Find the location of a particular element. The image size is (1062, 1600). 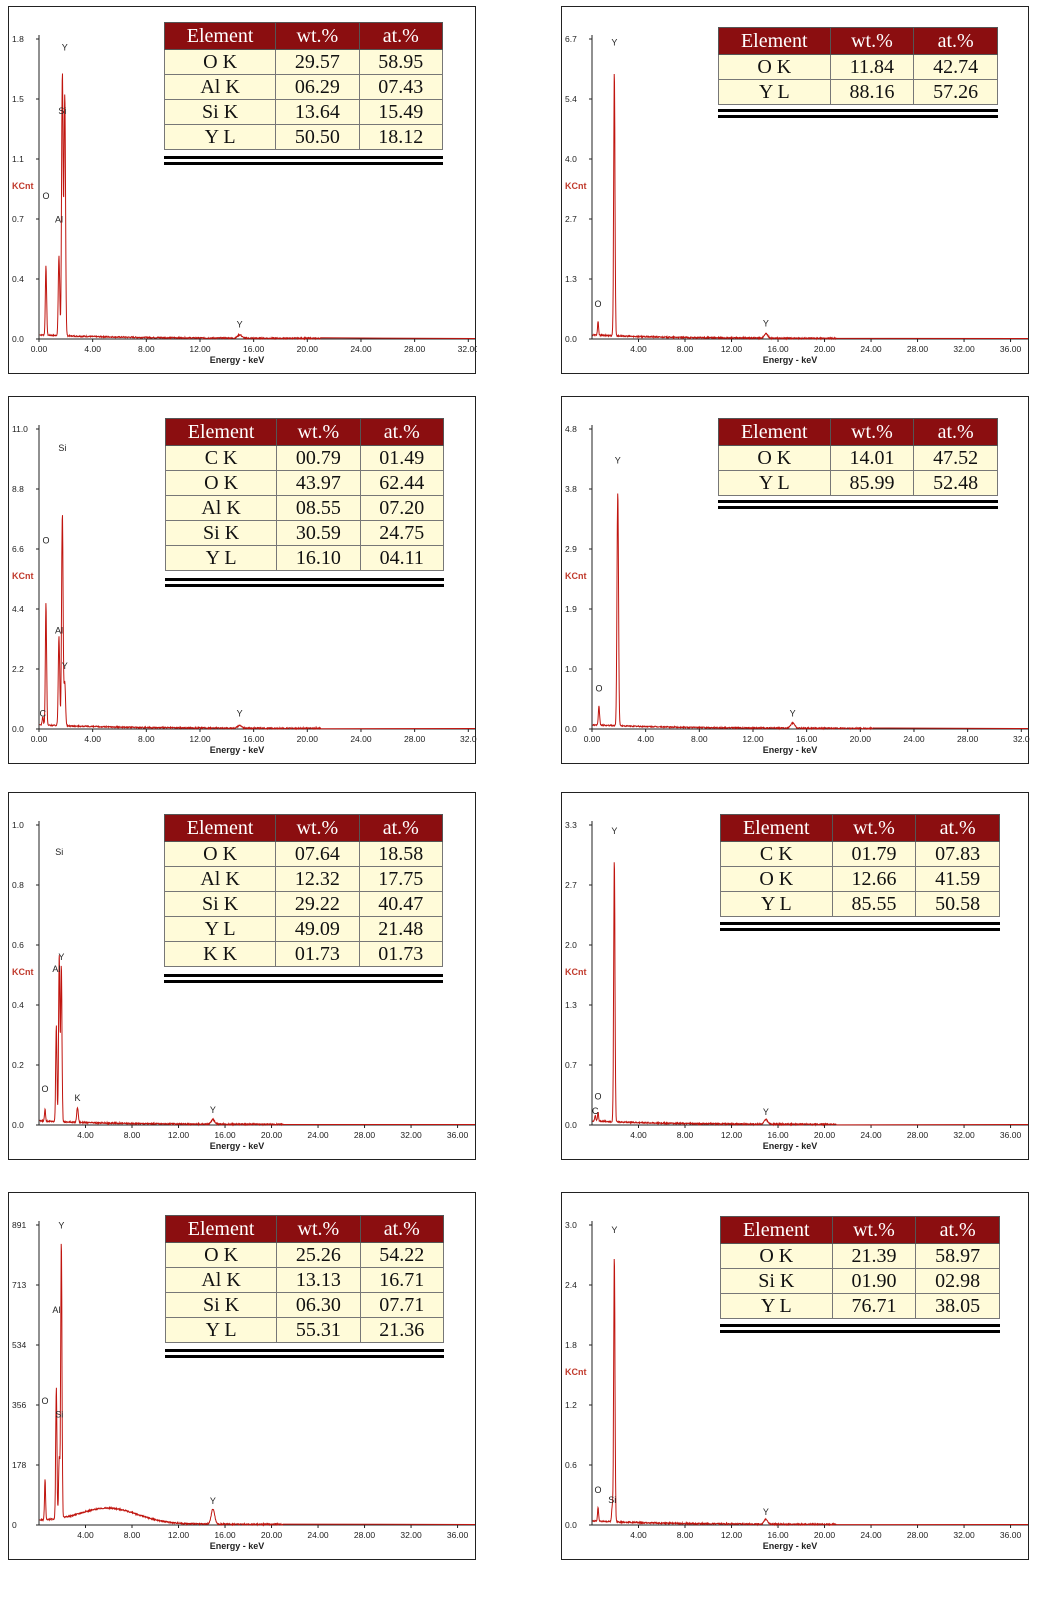

table-row: O K 12.66 41.59 is located at coordinates (860, 879).